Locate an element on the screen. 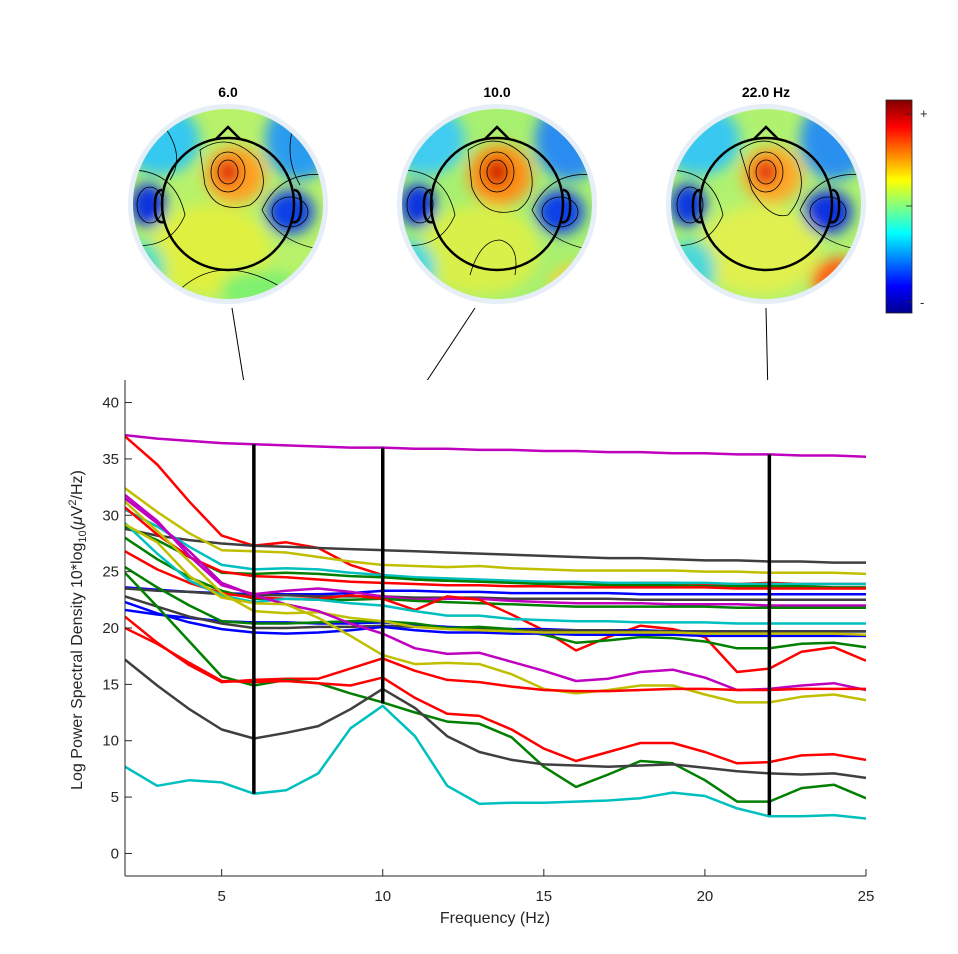  y-tick-label-2: 10 is located at coordinates (110, 741).